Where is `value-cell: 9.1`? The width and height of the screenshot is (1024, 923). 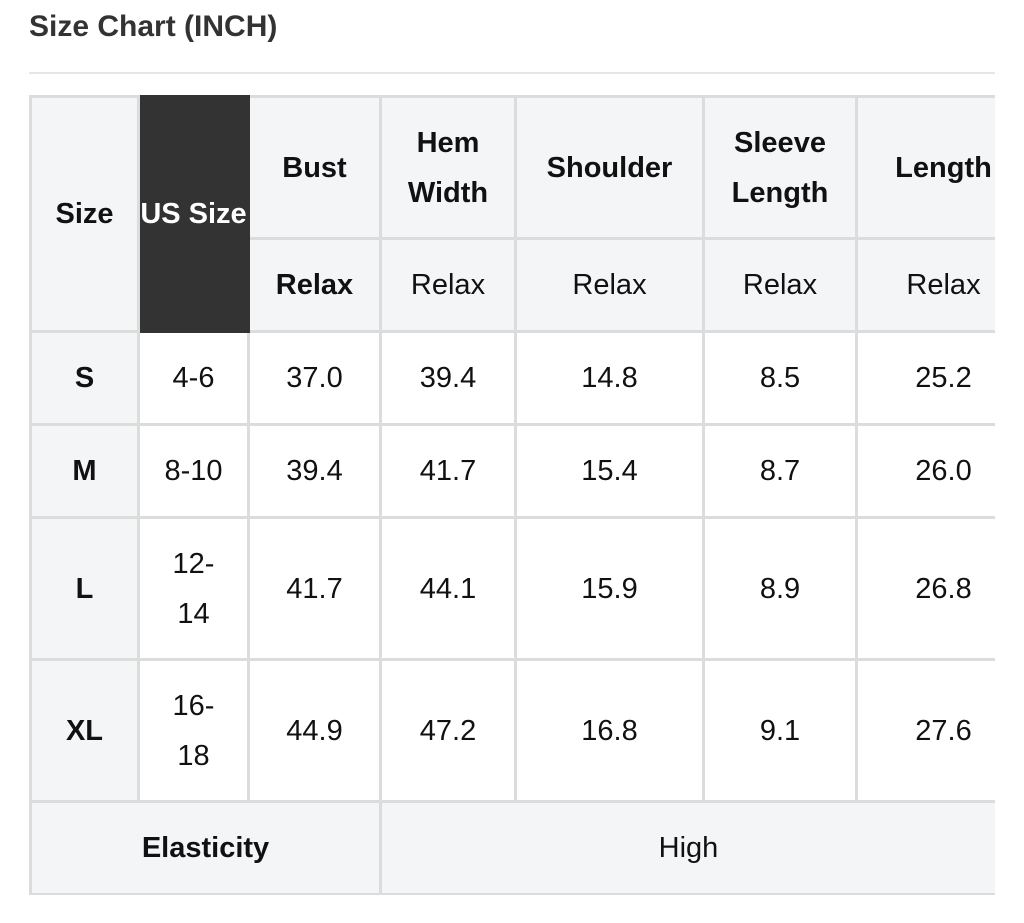
value-cell: 9.1 is located at coordinates (780, 730).